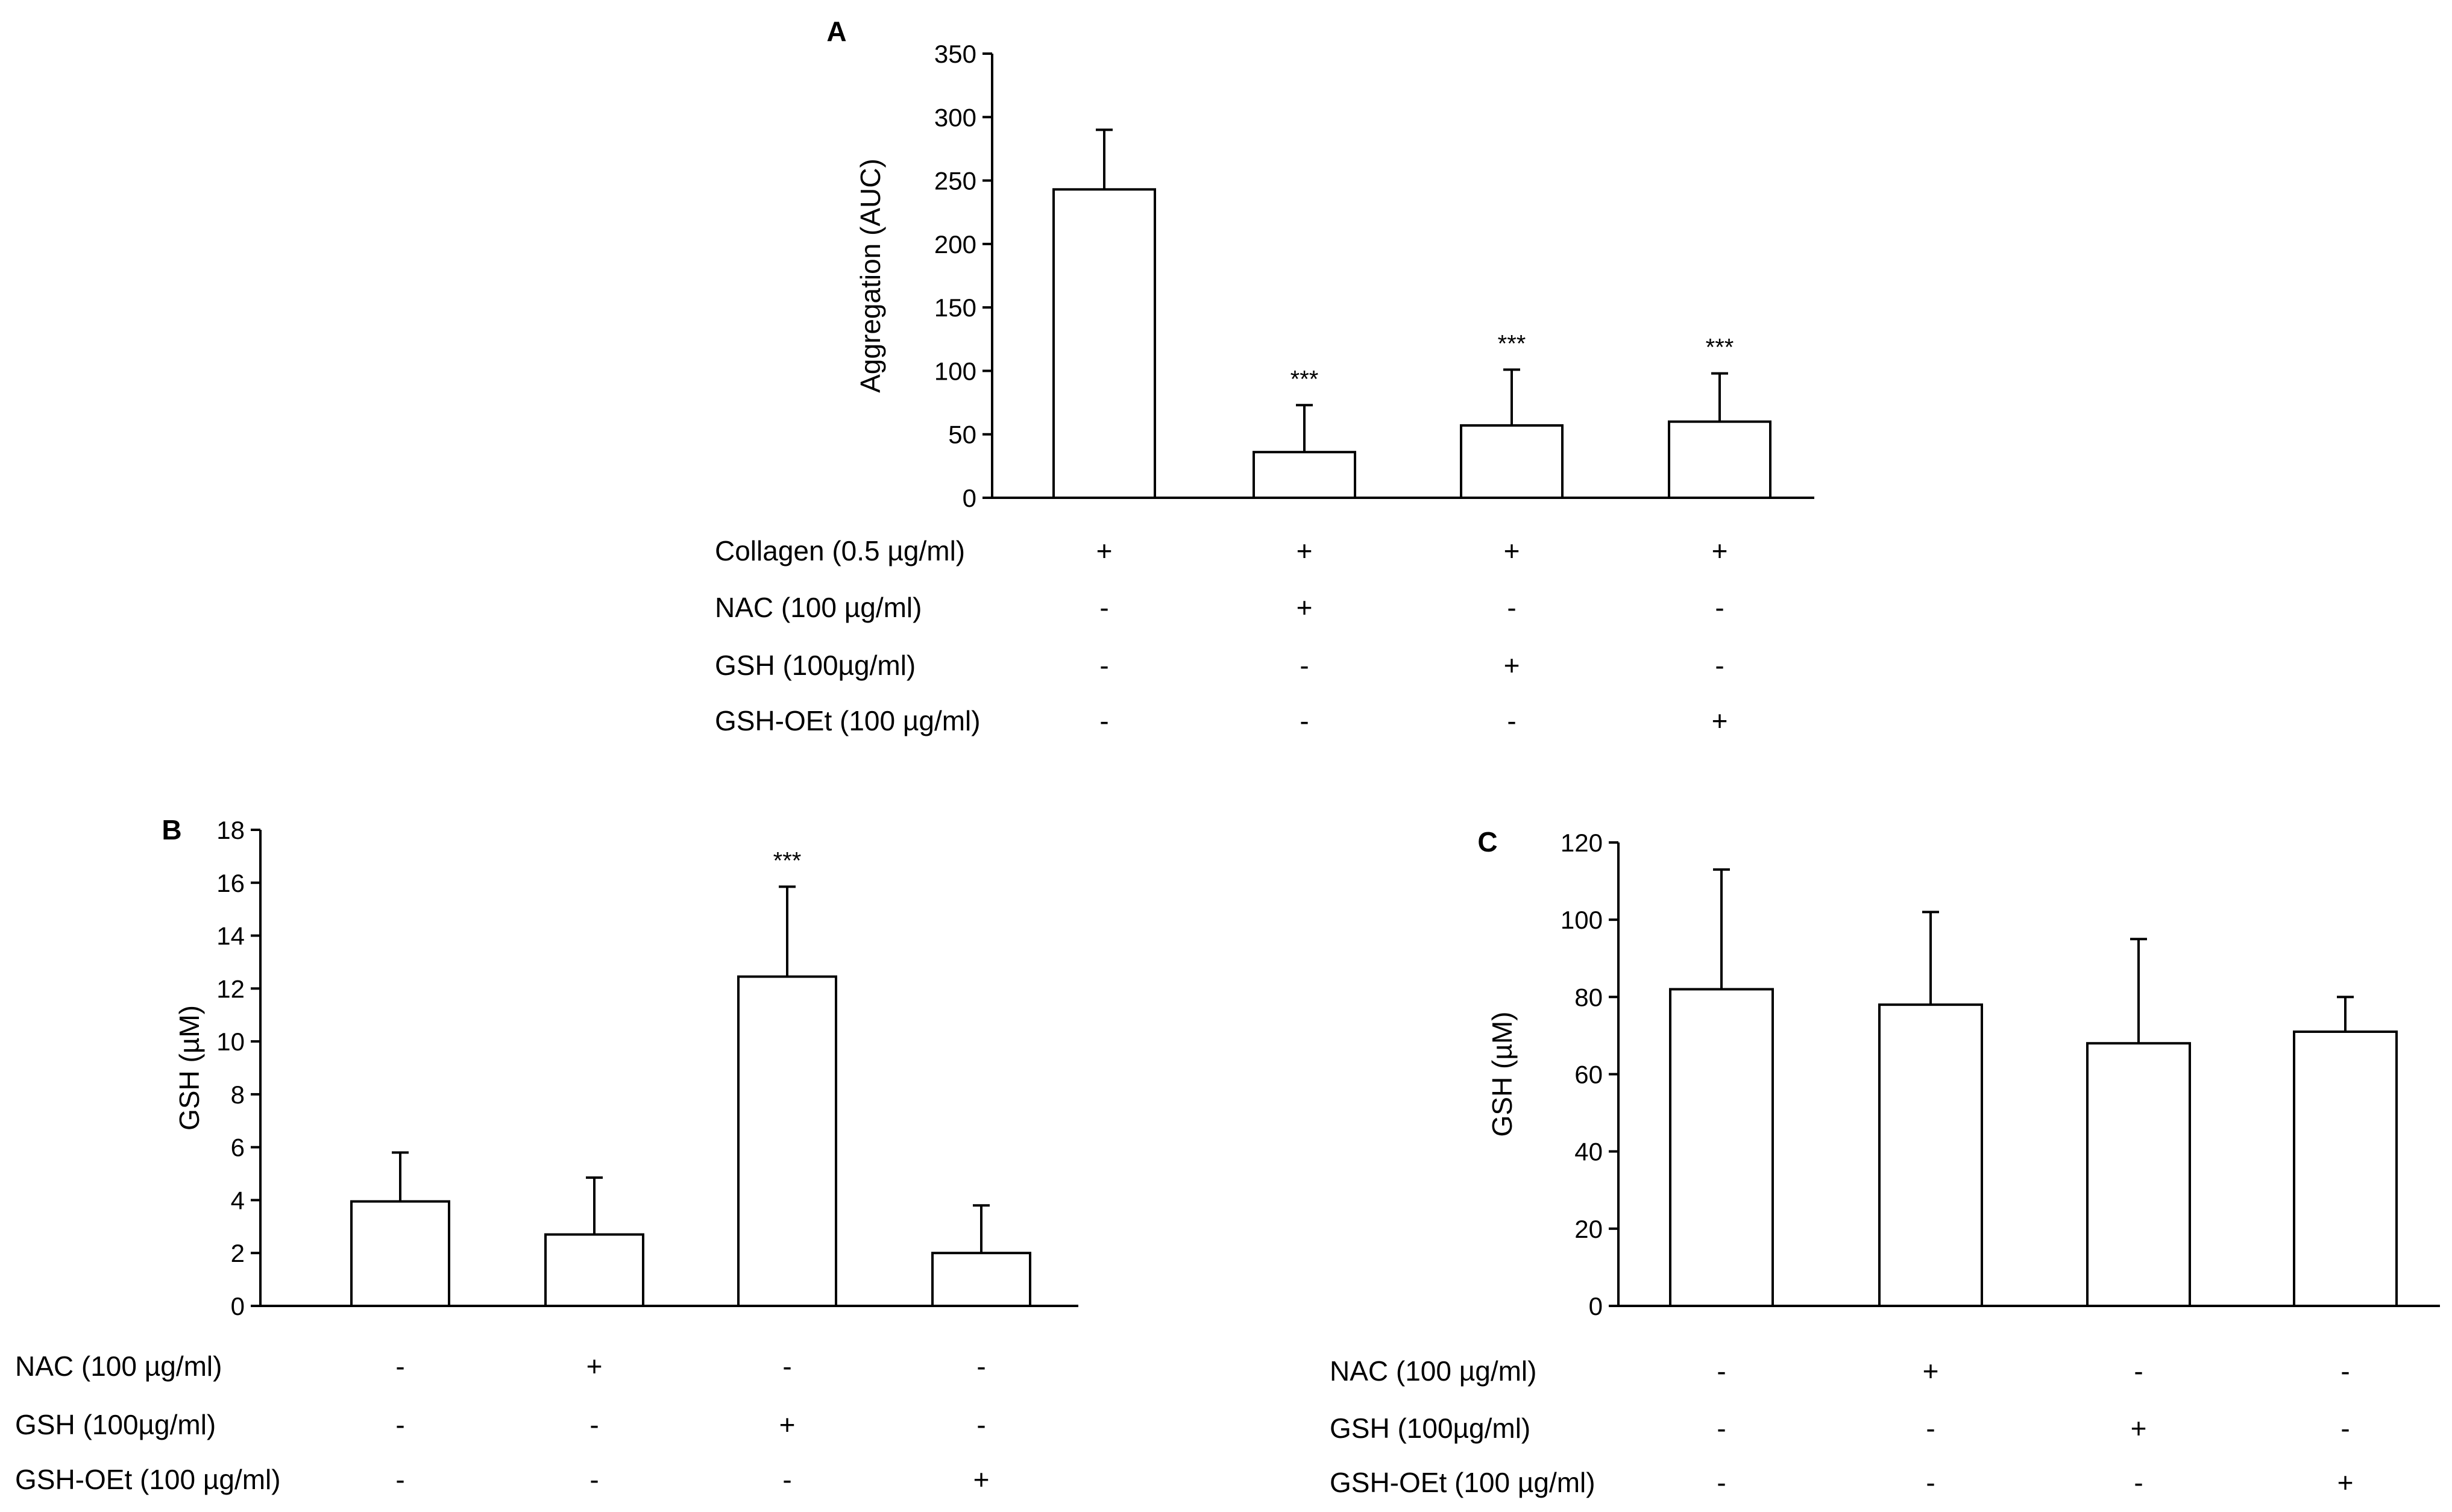 The width and height of the screenshot is (2452, 1512). I want to click on panel-b-significance-label: ***, so click(788, 860).